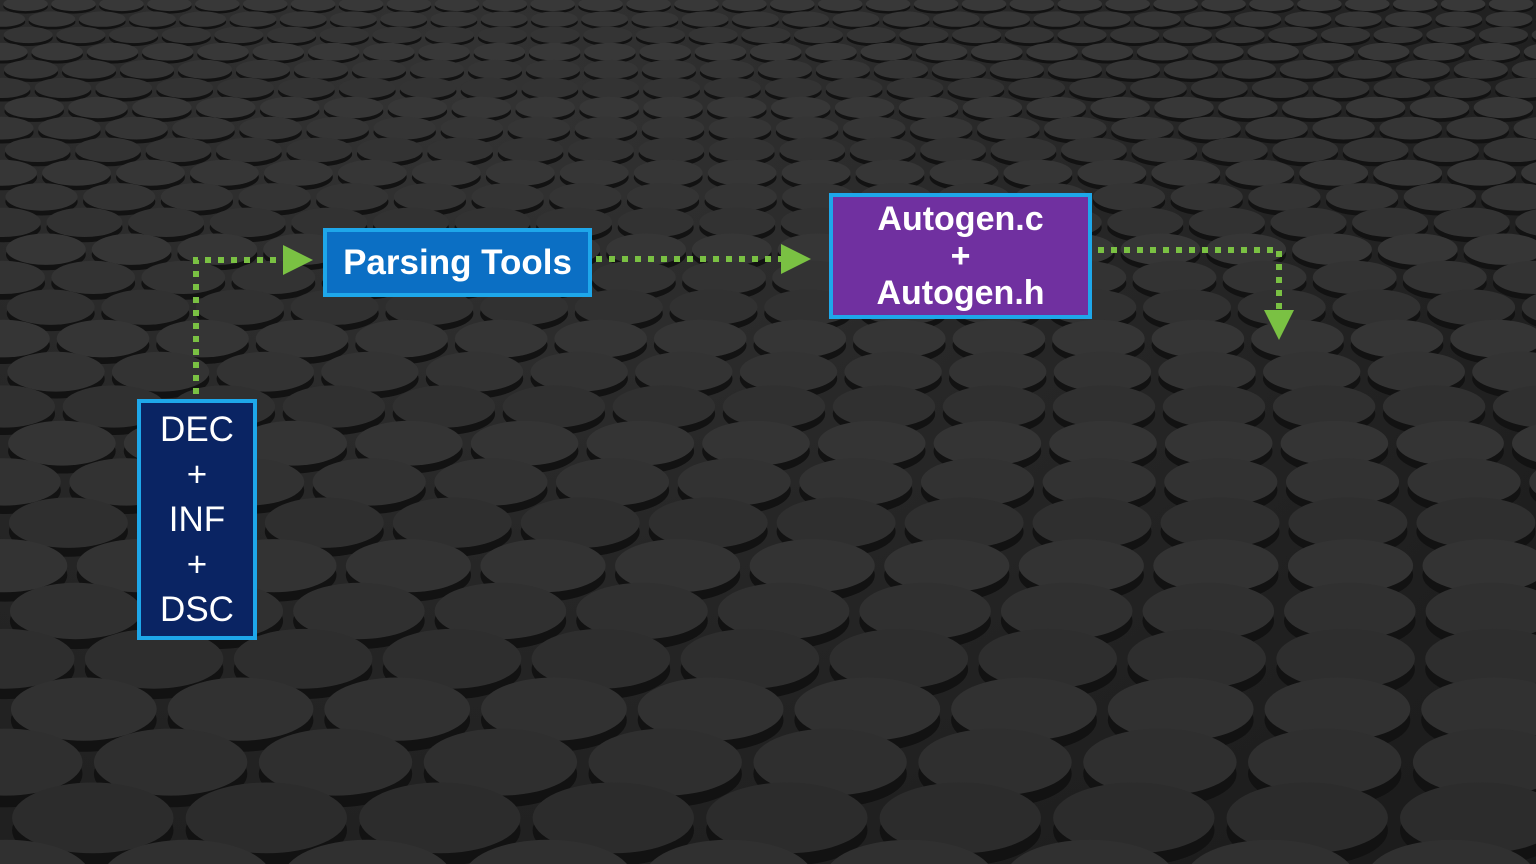 The height and width of the screenshot is (864, 1536). I want to click on parsing-tools-box: Parsing Tools, so click(457, 262).